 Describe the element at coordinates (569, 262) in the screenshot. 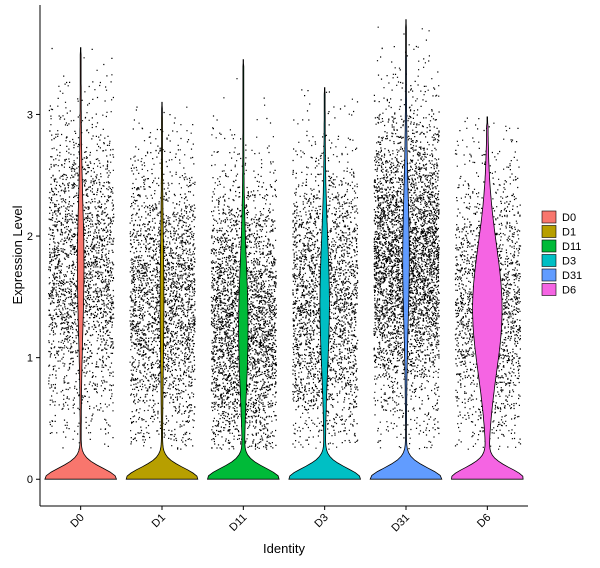

I see `legend-label: D3` at that location.